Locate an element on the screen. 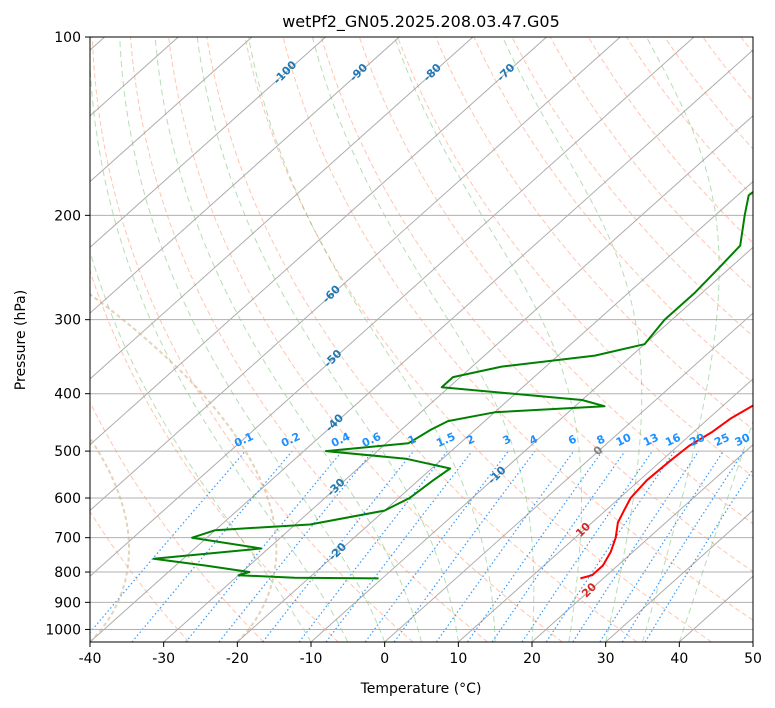 The width and height of the screenshot is (775, 708). x-tick-label: 50 is located at coordinates (753, 659).